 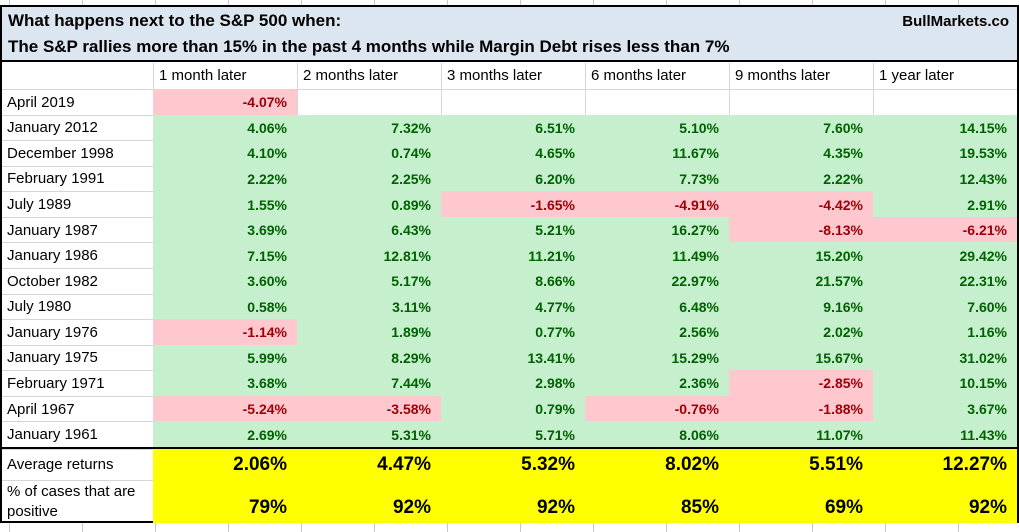 What do you see at coordinates (77, 75) in the screenshot?
I see `corner-cell` at bounding box center [77, 75].